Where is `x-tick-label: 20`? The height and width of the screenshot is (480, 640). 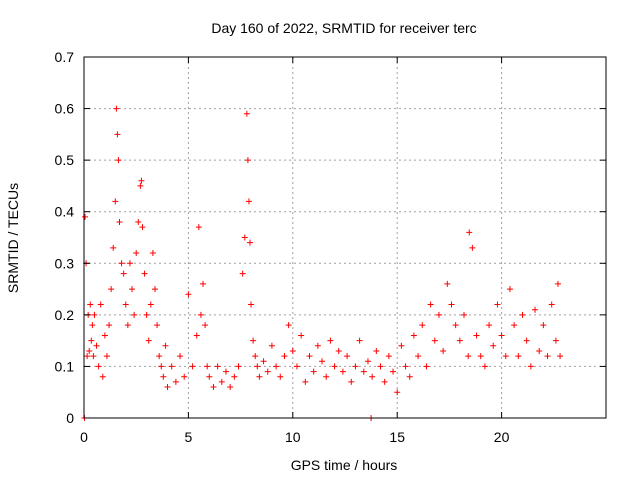 x-tick-label: 20 is located at coordinates (502, 437).